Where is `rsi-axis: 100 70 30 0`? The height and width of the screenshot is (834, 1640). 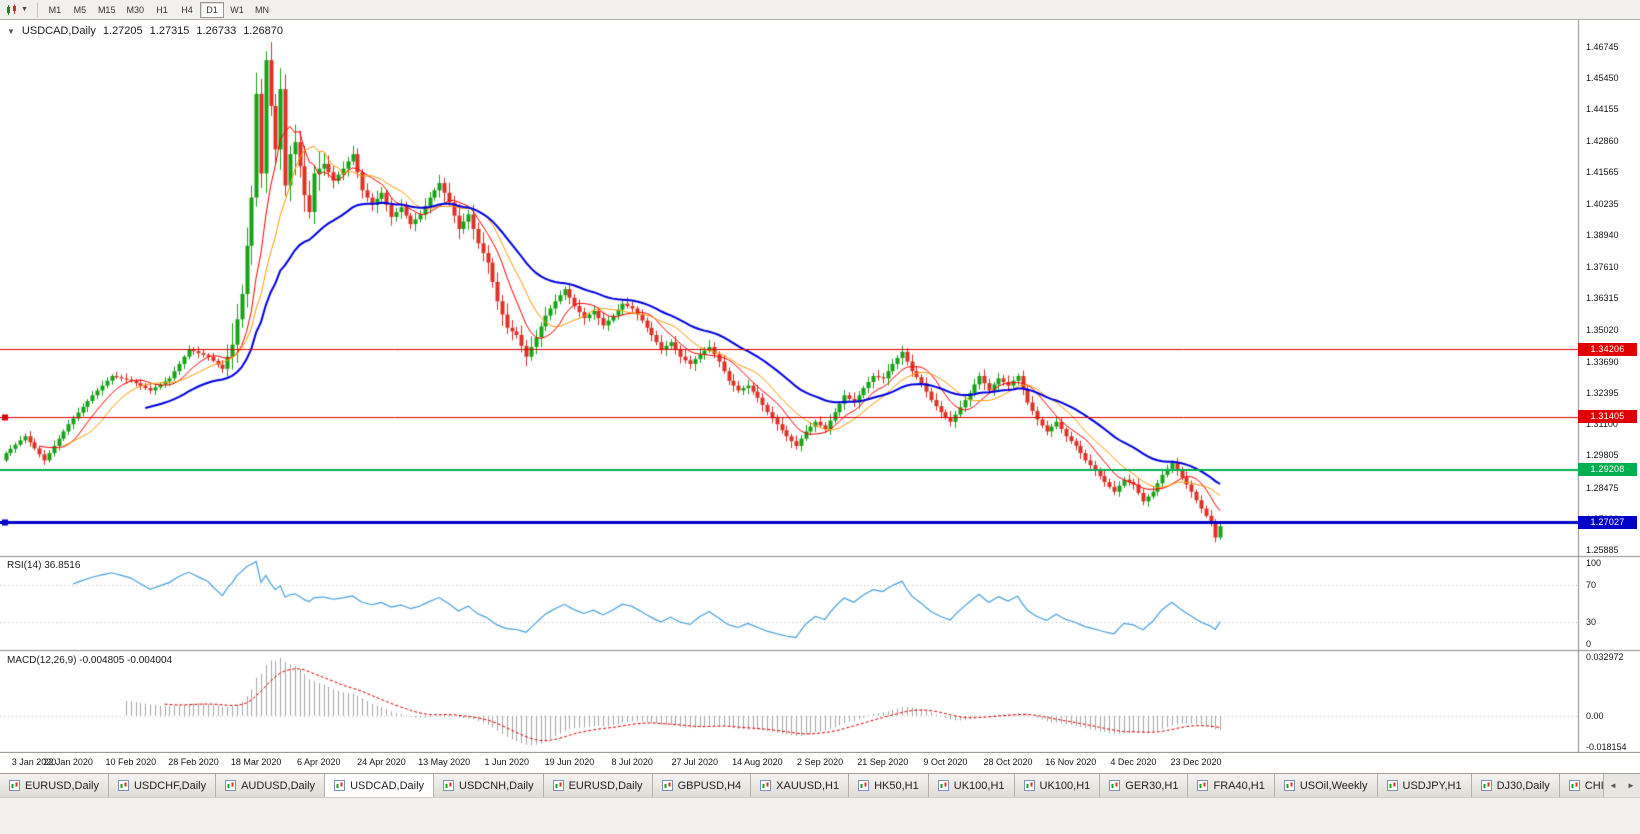 rsi-axis: 100 70 30 0 is located at coordinates (1610, 376).